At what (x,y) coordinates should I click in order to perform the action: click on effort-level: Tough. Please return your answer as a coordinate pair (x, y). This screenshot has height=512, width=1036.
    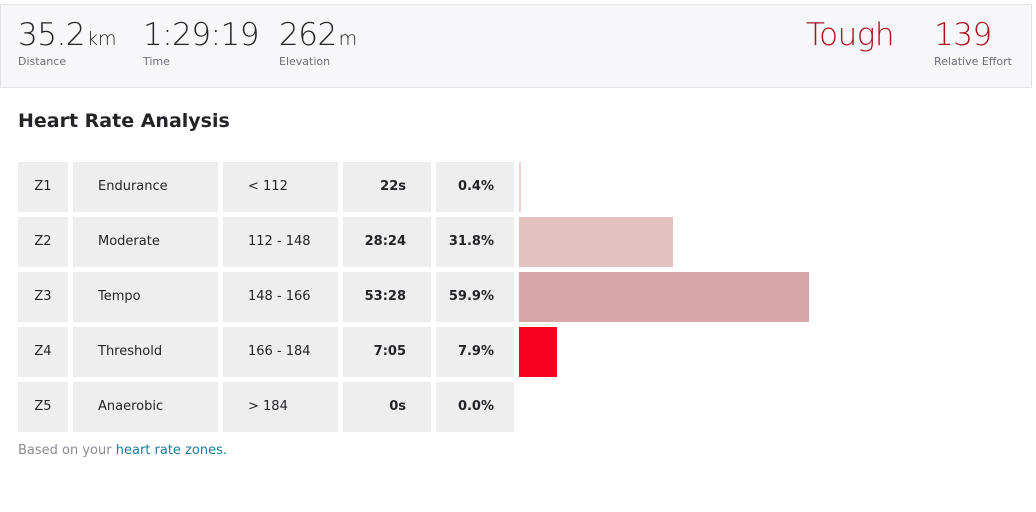
    Looking at the image, I should click on (850, 35).